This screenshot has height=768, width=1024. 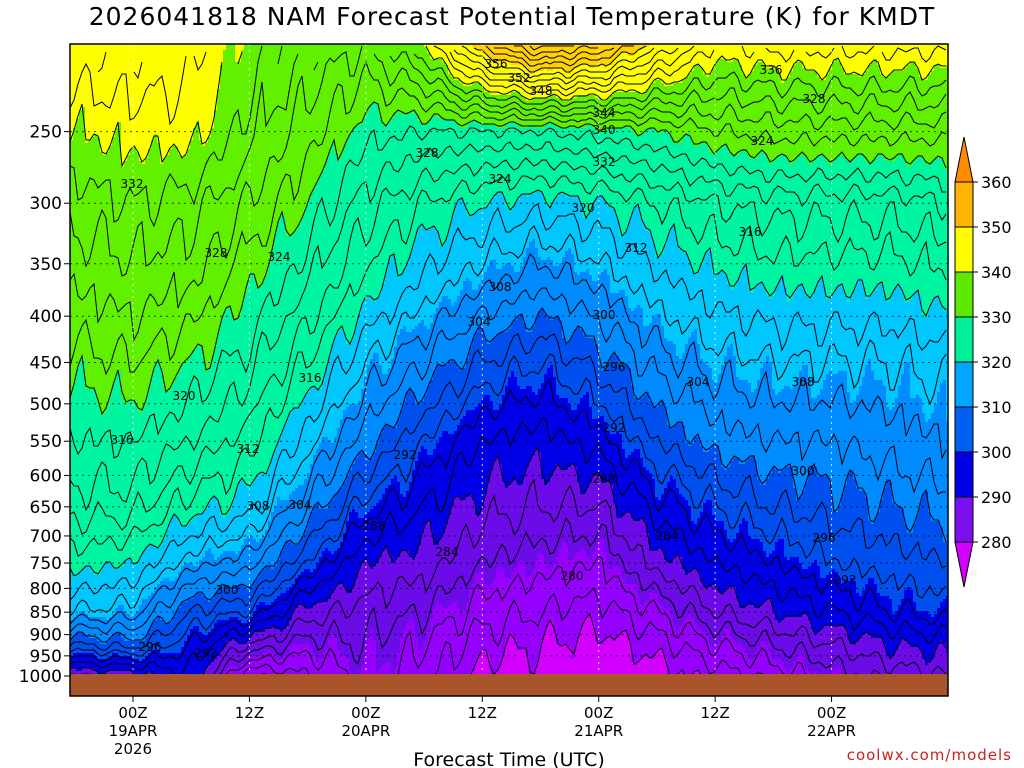 What do you see at coordinates (40, 677) in the screenshot?
I see `y-tick-label-1000: 1000` at bounding box center [40, 677].